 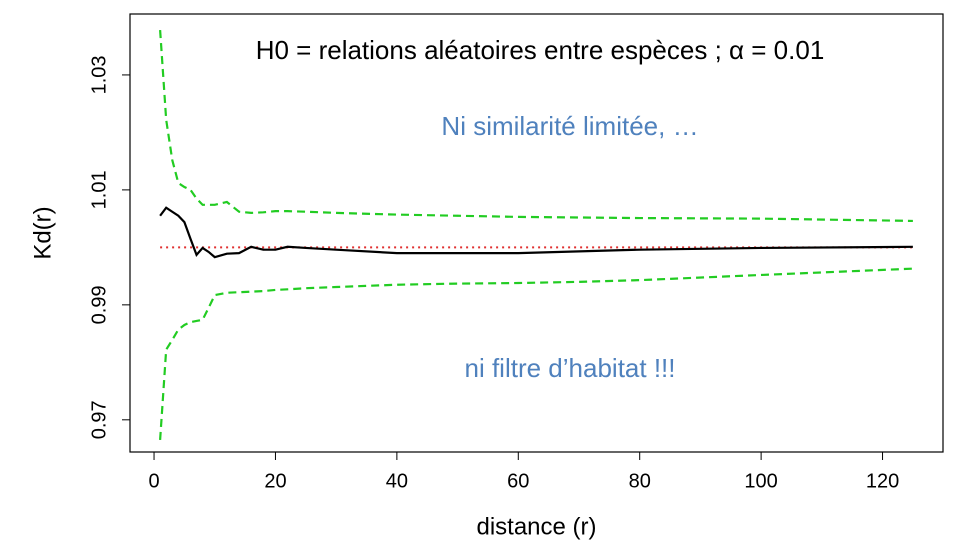 I want to click on y-axis-label: Kd(r), so click(x=42, y=232).